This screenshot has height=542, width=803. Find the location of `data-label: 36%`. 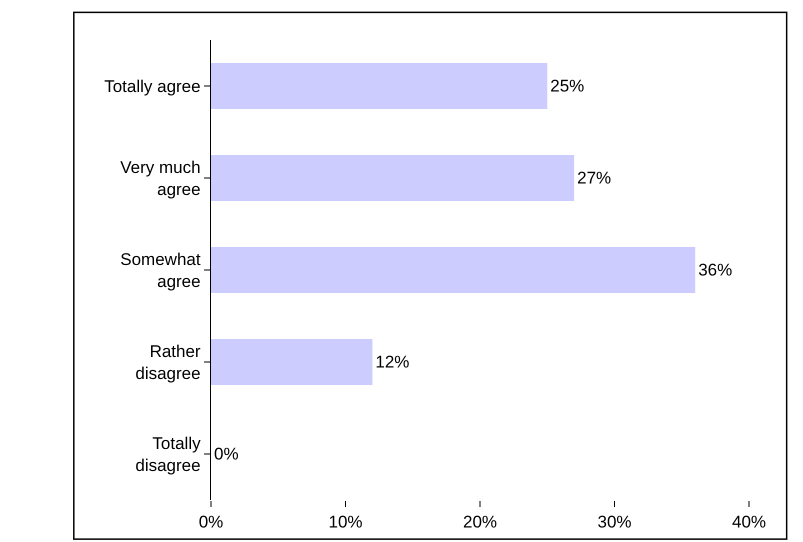

data-label: 36% is located at coordinates (715, 270).